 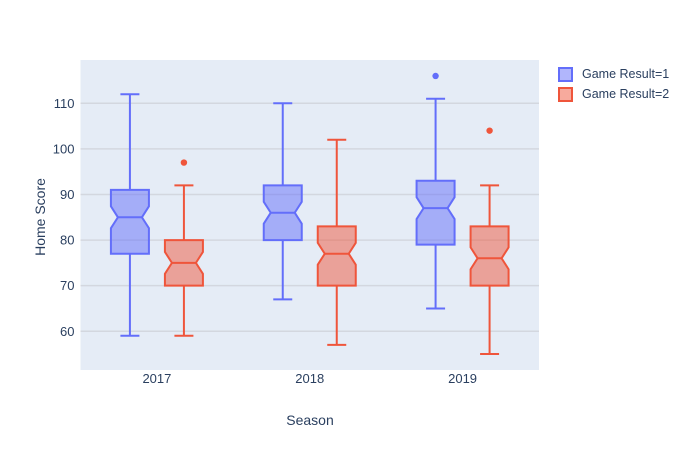 I want to click on x-axis-title: Season, so click(x=310, y=420).